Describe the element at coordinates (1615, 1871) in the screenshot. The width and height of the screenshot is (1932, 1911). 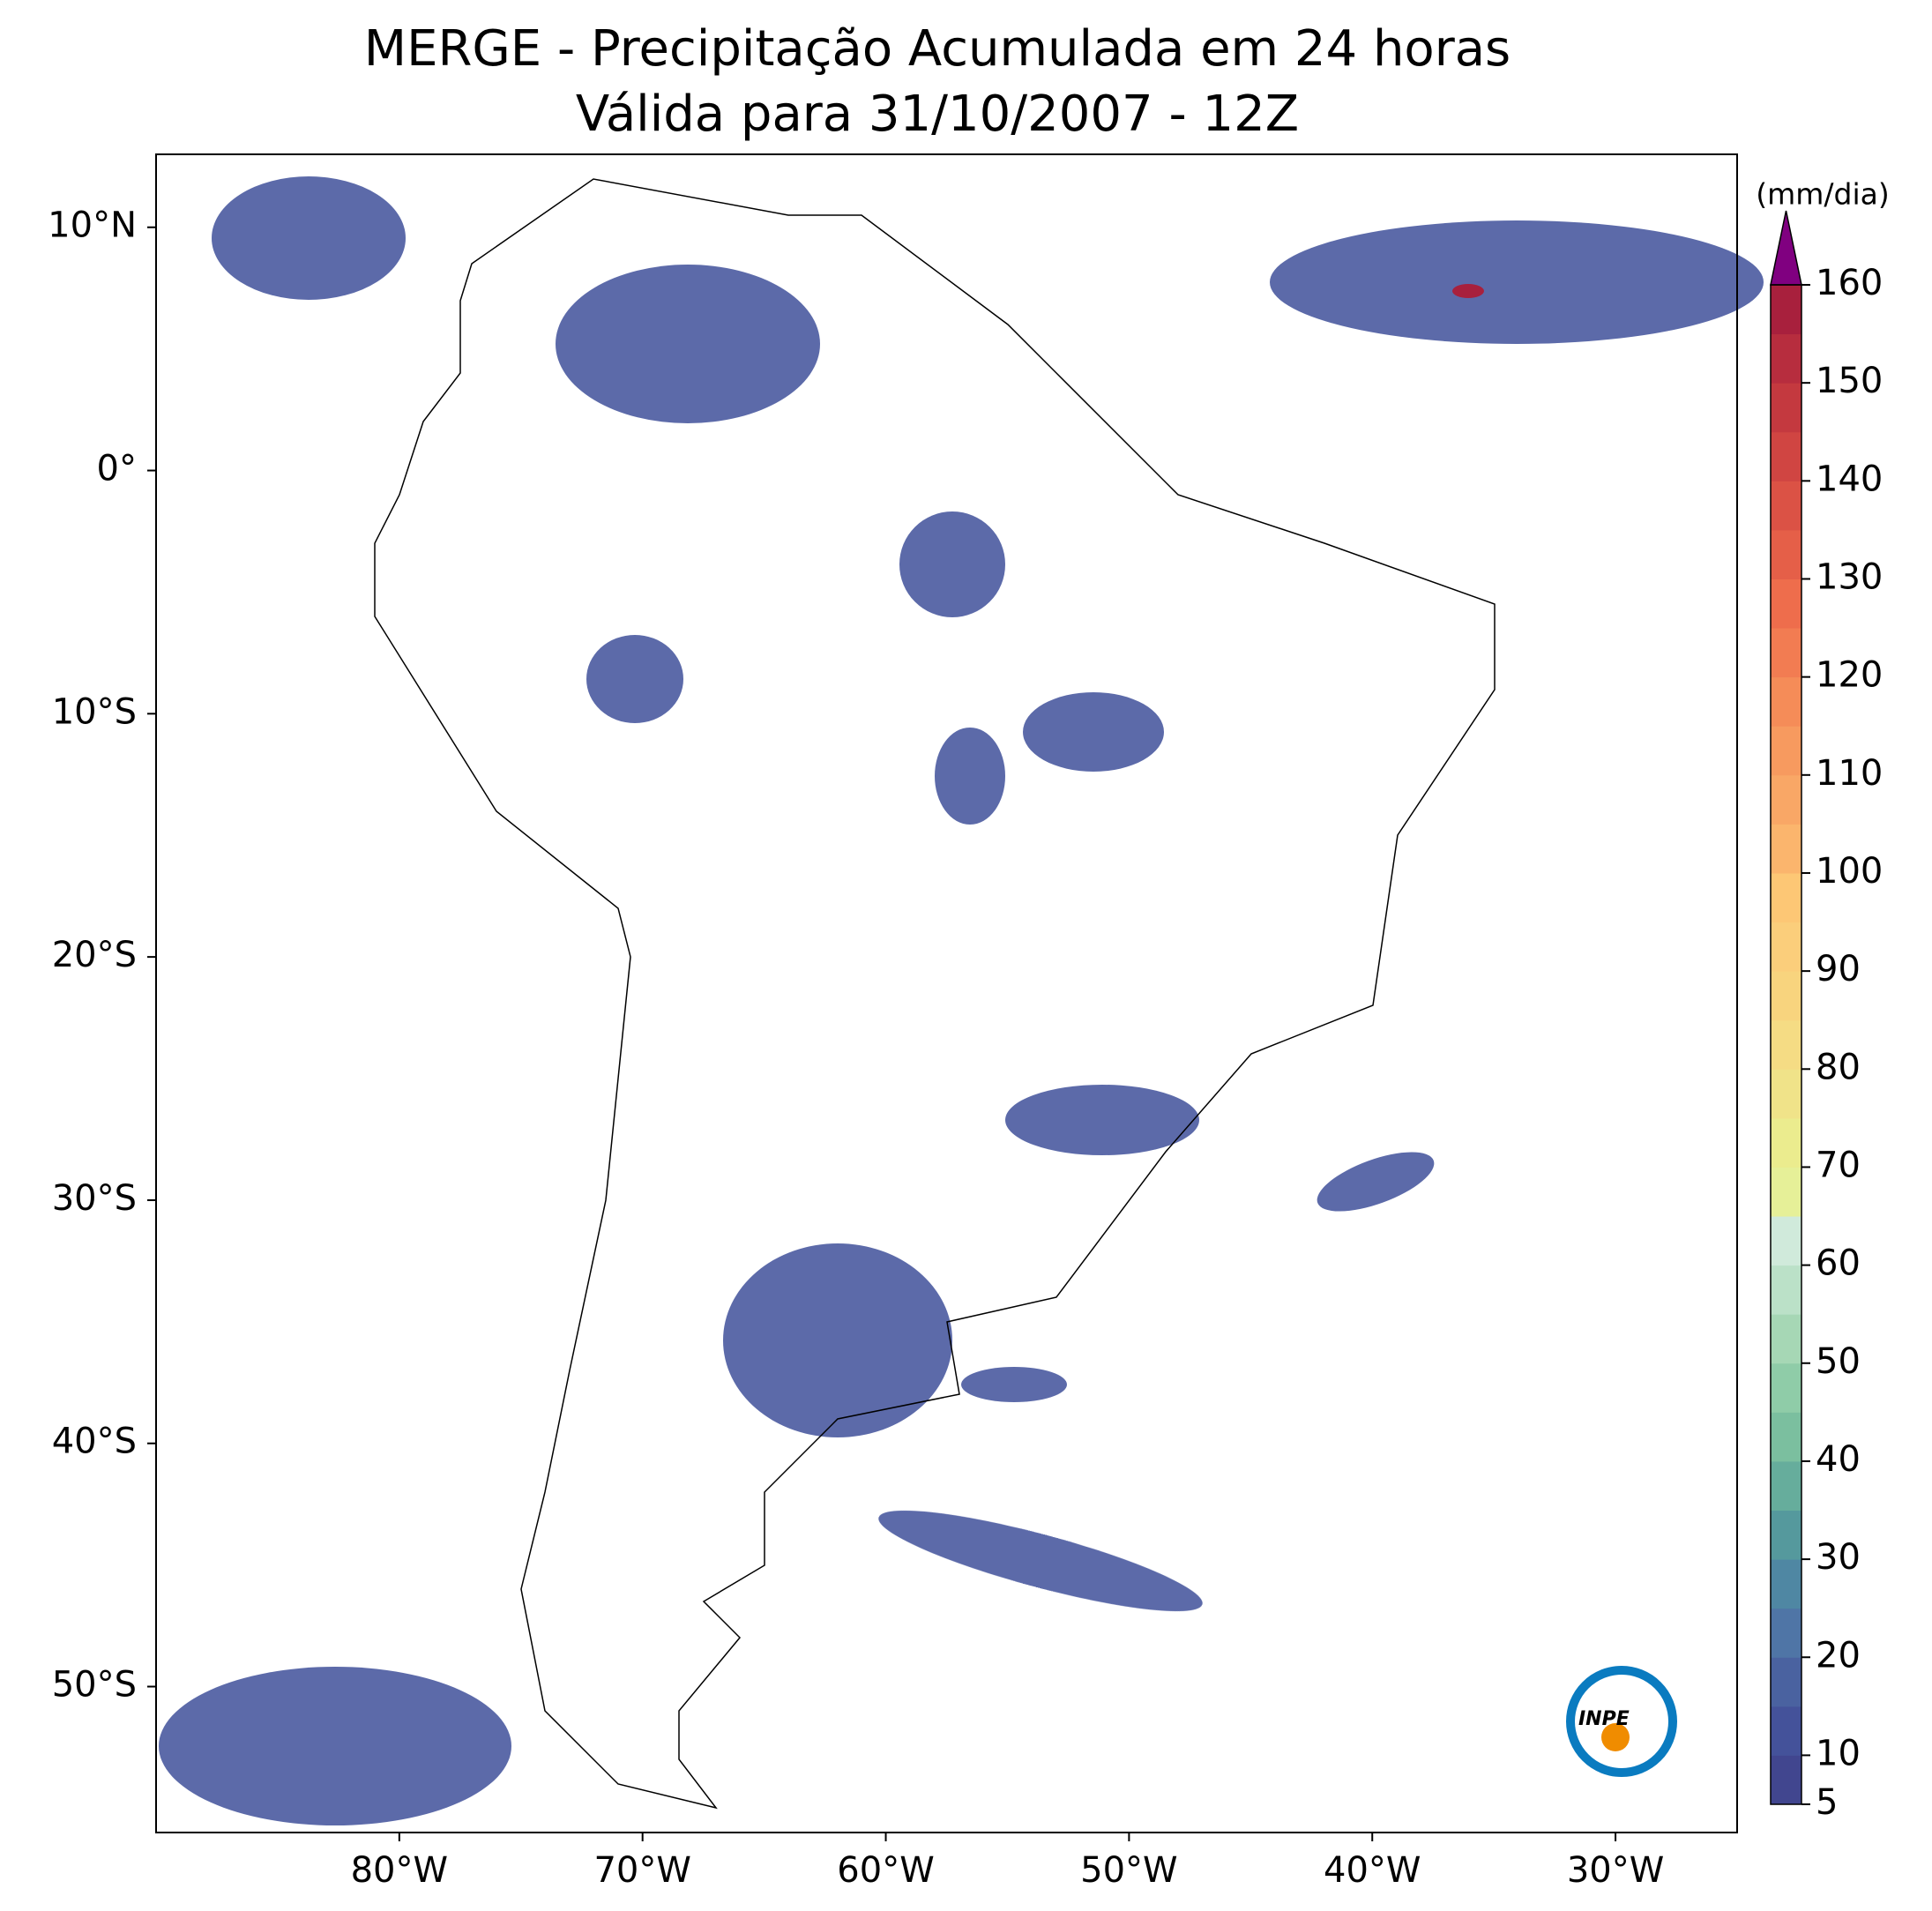
I see `x-tick-label: 30°W` at that location.